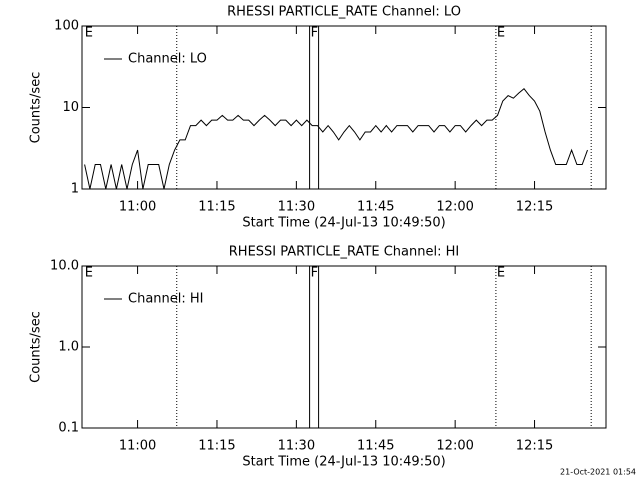  I want to click on chart-title: RHESSI PARTICLE_RATE Channel: LO, so click(344, 12).